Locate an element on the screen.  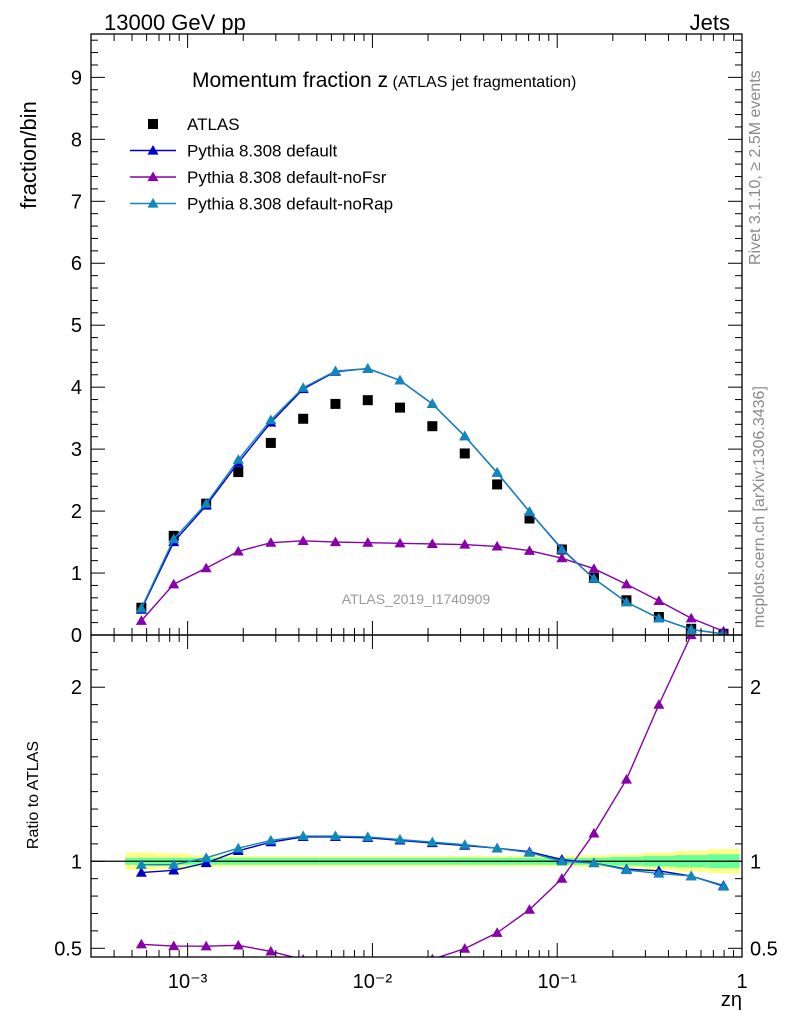
chart-title-sub: (ATLAS jet fragmentation) is located at coordinates (485, 82).